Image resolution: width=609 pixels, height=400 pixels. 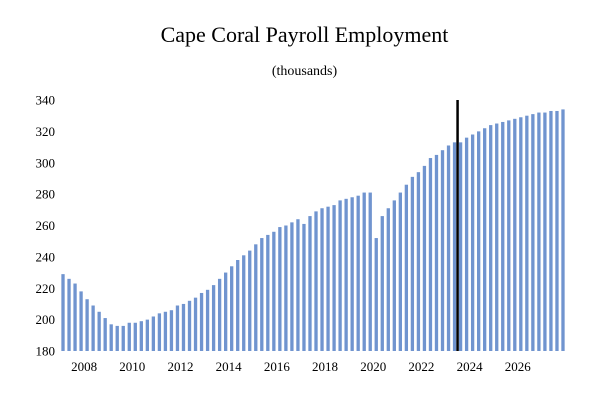 What do you see at coordinates (46, 100) in the screenshot?
I see `y-tick-label: 340` at bounding box center [46, 100].